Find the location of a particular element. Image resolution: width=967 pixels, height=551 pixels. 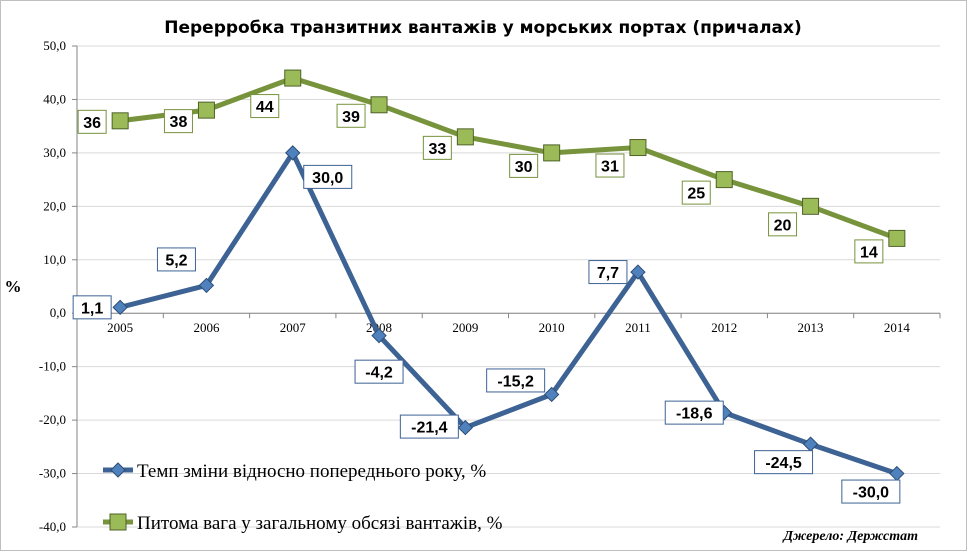

data-label-share: 38 is located at coordinates (179, 122).